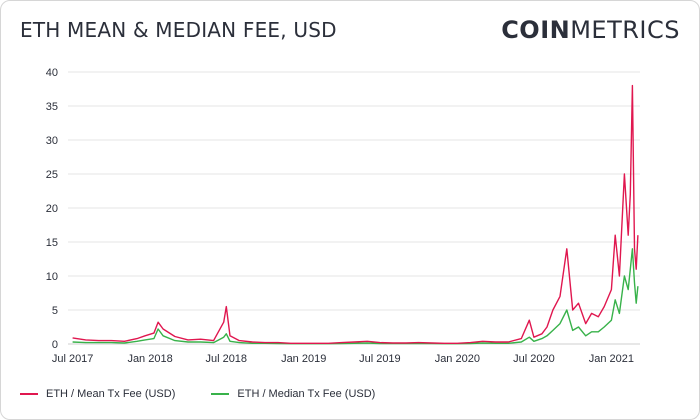  I want to click on y-tick-label-20: 20, so click(52, 209).